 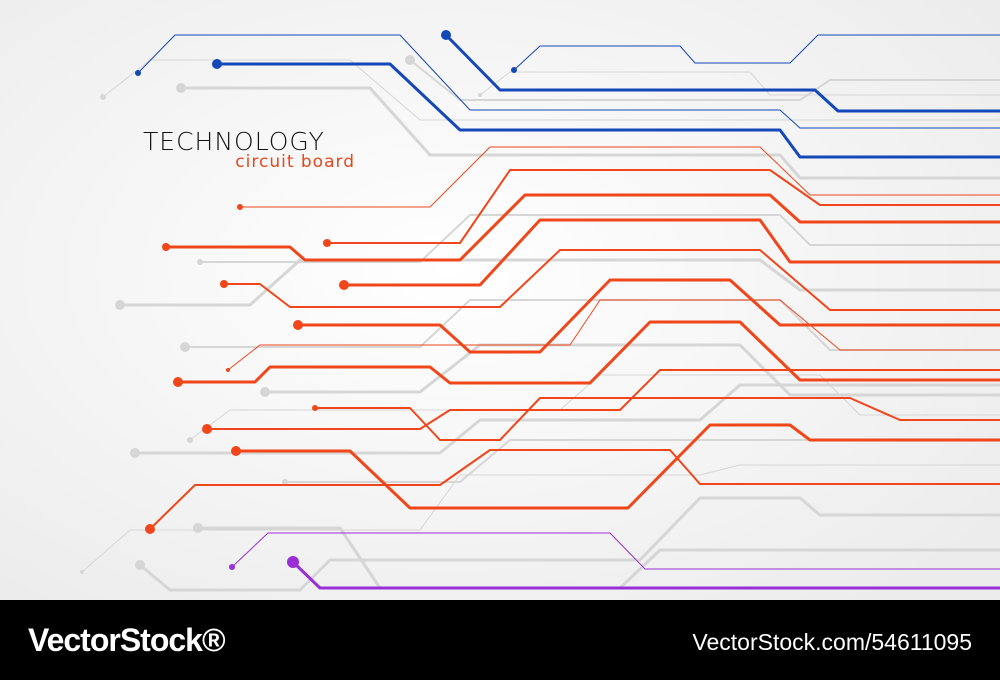 What do you see at coordinates (295, 162) in the screenshot?
I see `subtitle: circuit board` at bounding box center [295, 162].